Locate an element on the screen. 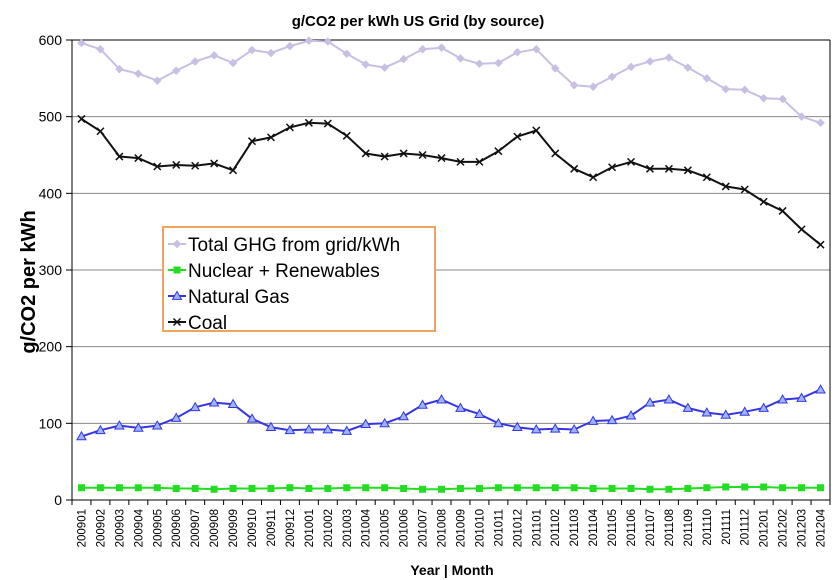 This screenshot has height=580, width=838. x-tick-label: 201202 is located at coordinates (784, 528).